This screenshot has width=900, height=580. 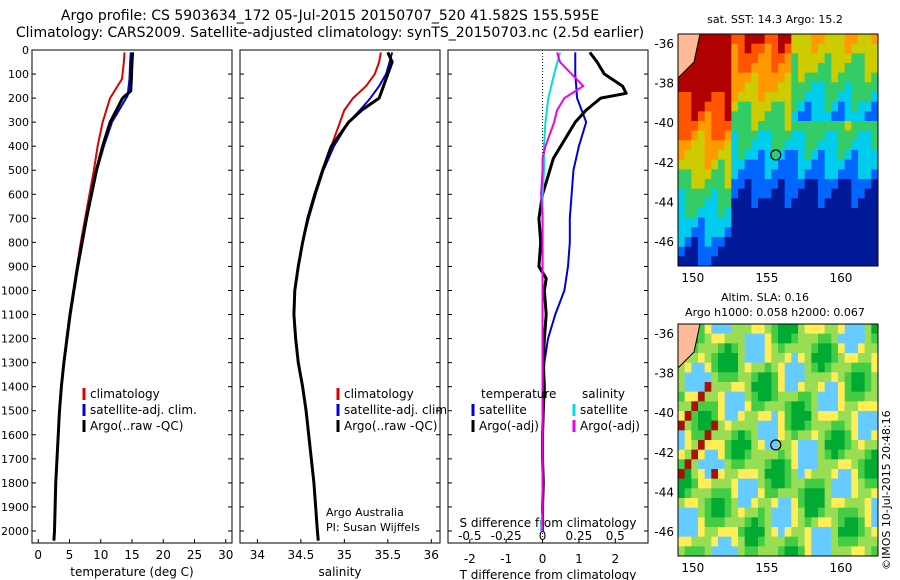 What do you see at coordinates (15, 339) in the screenshot?
I see `depth-tick-label: 1200` at bounding box center [15, 339].